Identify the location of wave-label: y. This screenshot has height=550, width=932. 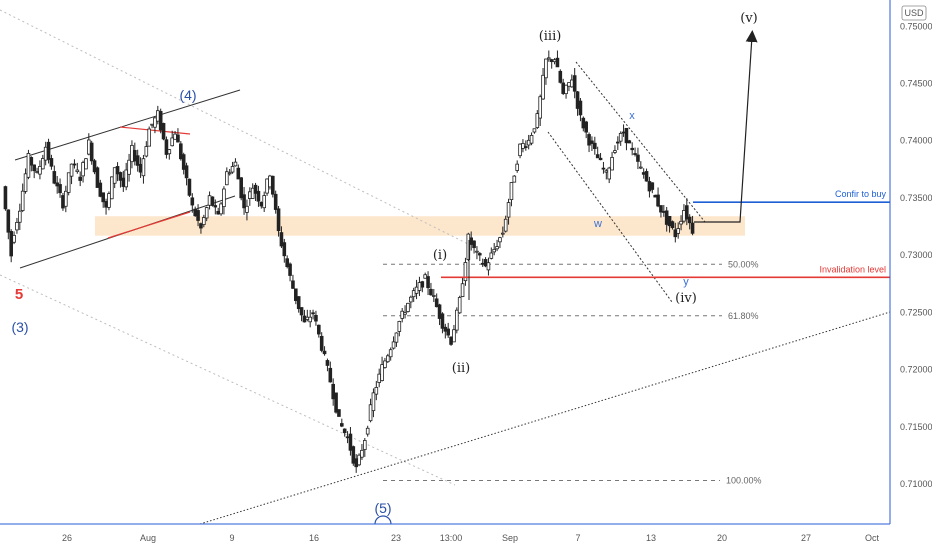
(686, 282).